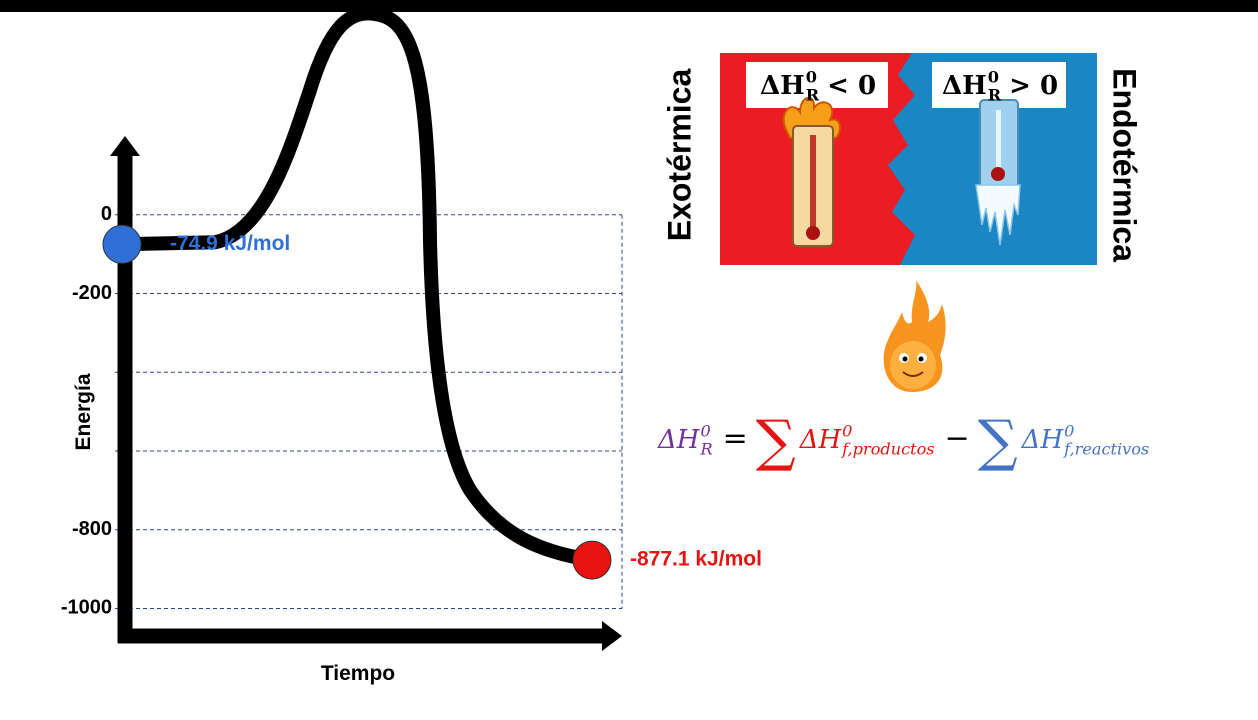 The height and width of the screenshot is (720, 1258). What do you see at coordinates (92, 529) in the screenshot?
I see `y-tick-label: -800` at bounding box center [92, 529].